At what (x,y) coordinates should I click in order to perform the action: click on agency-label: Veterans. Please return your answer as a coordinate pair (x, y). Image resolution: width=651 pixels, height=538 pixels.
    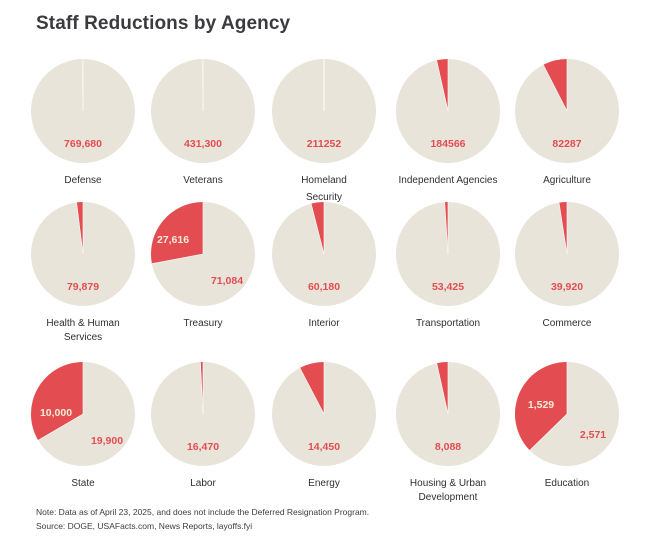
    Looking at the image, I should click on (203, 181).